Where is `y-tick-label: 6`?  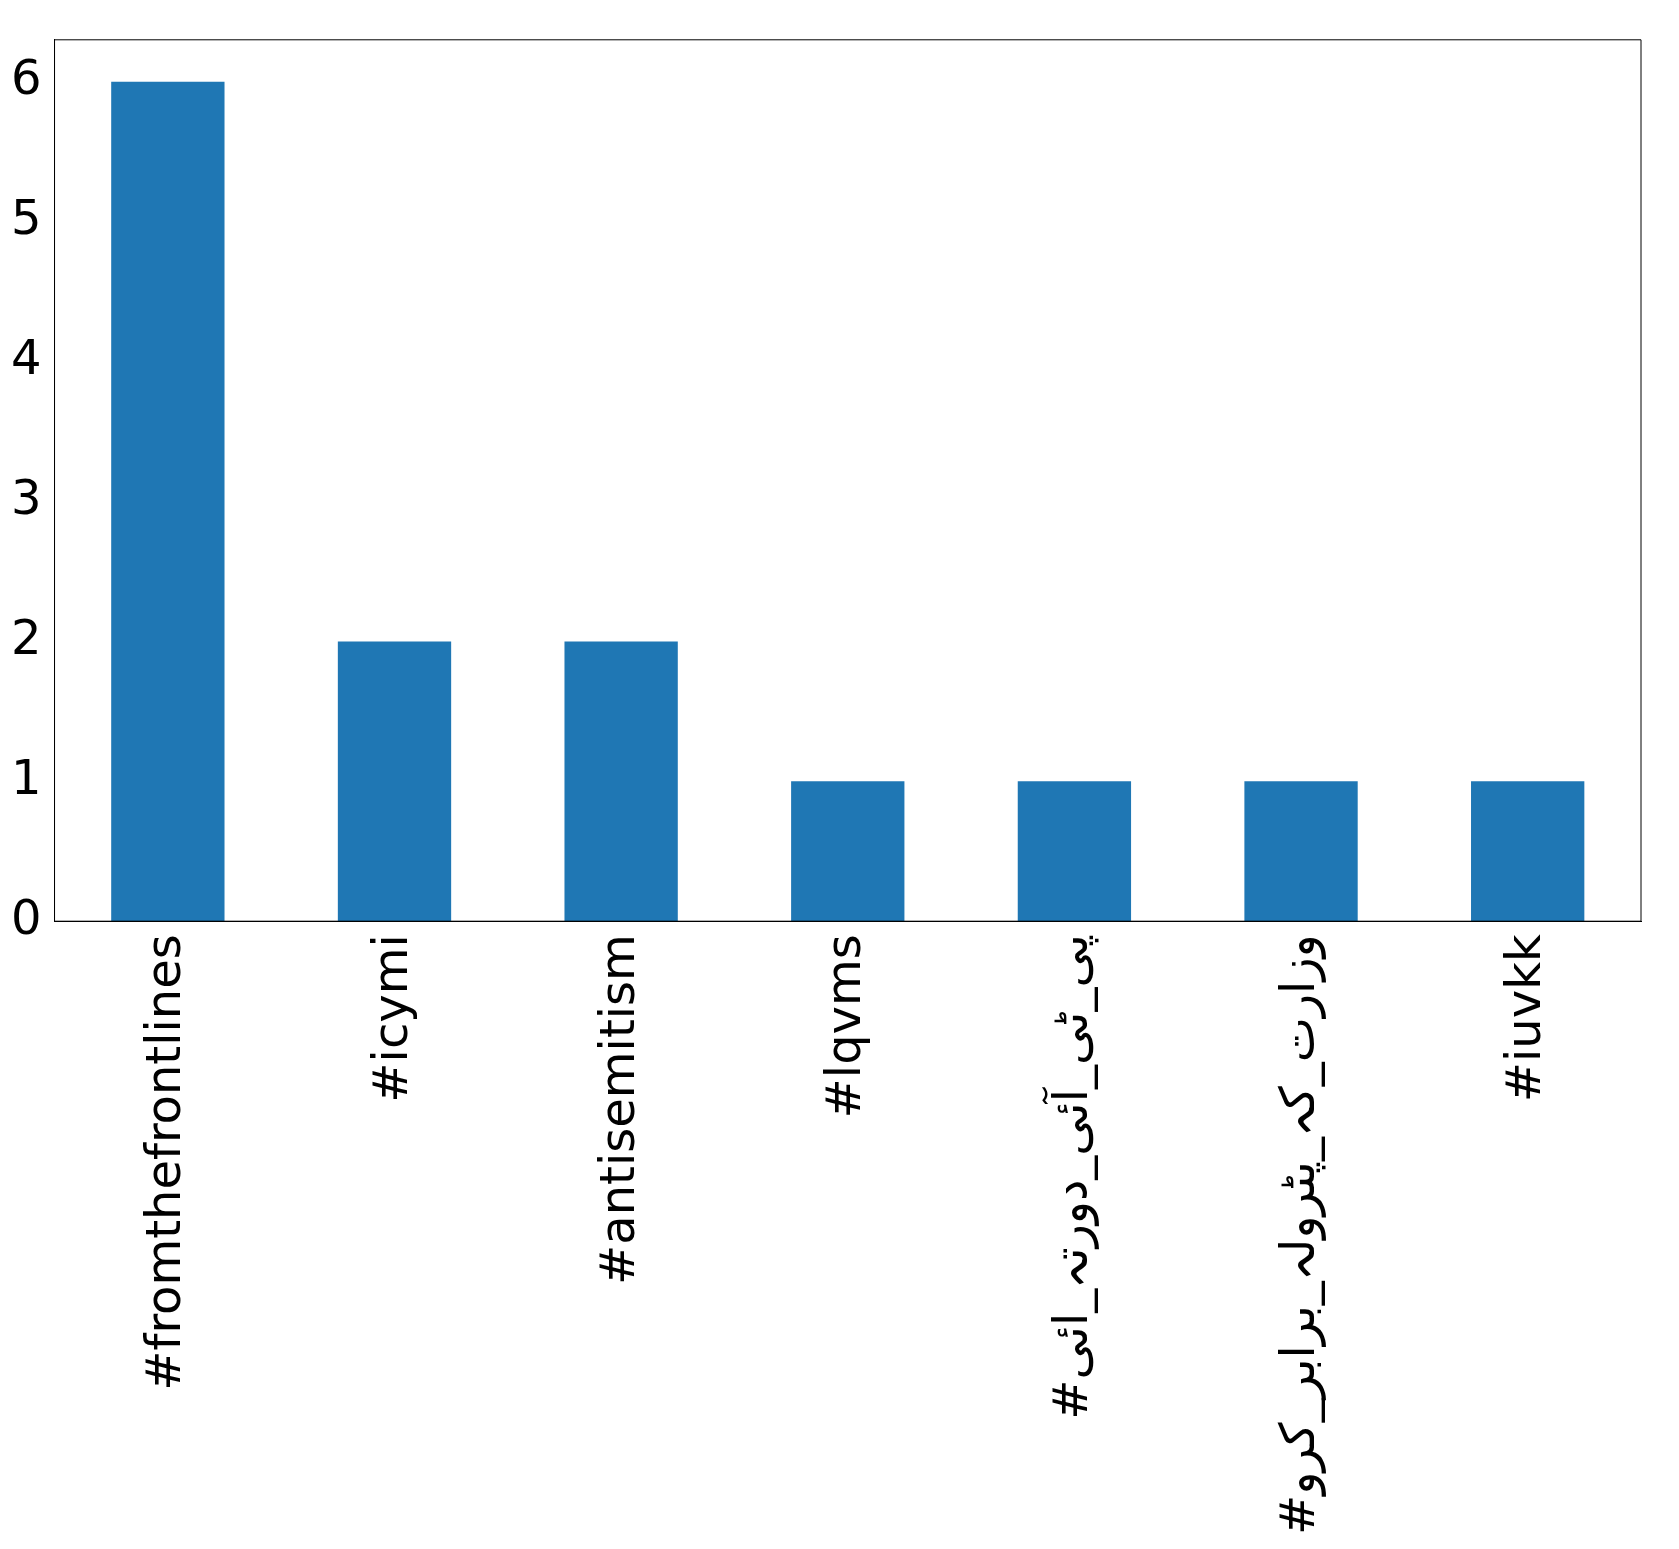
y-tick-label: 6 is located at coordinates (26, 77).